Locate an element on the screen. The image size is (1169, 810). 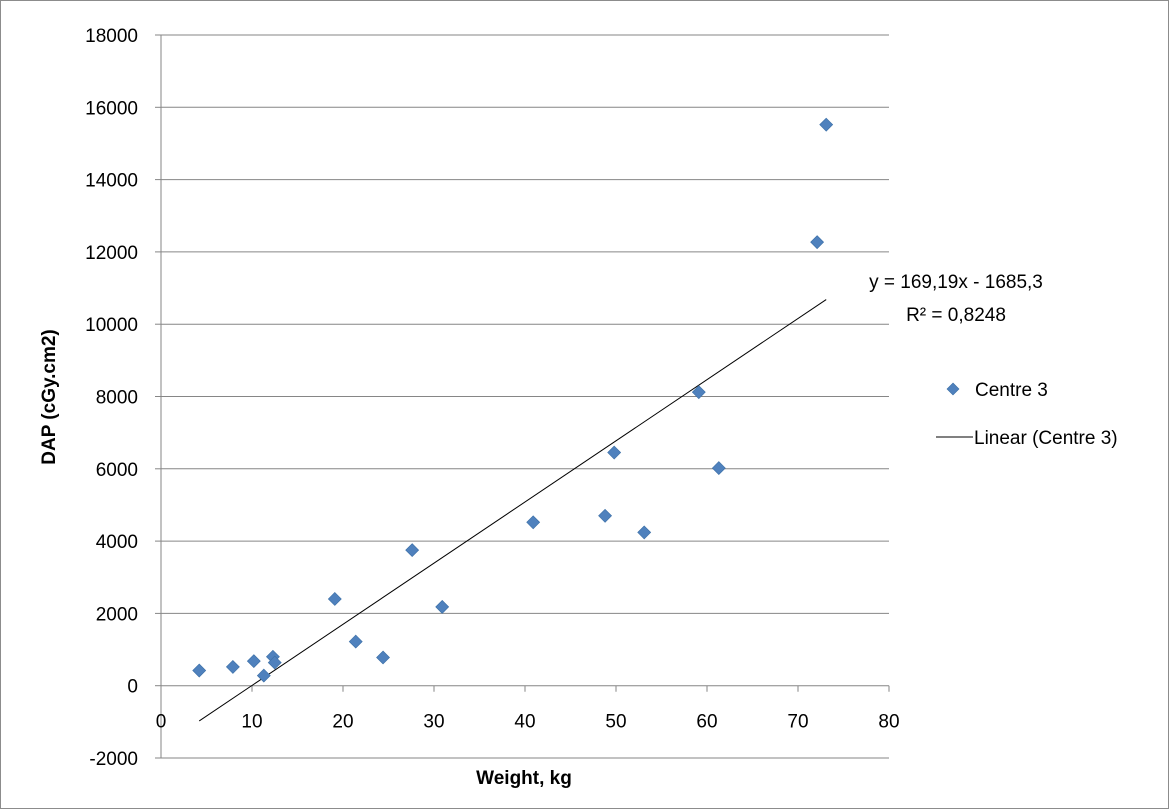
y-tick-label: 2000 is located at coordinates (117, 614).